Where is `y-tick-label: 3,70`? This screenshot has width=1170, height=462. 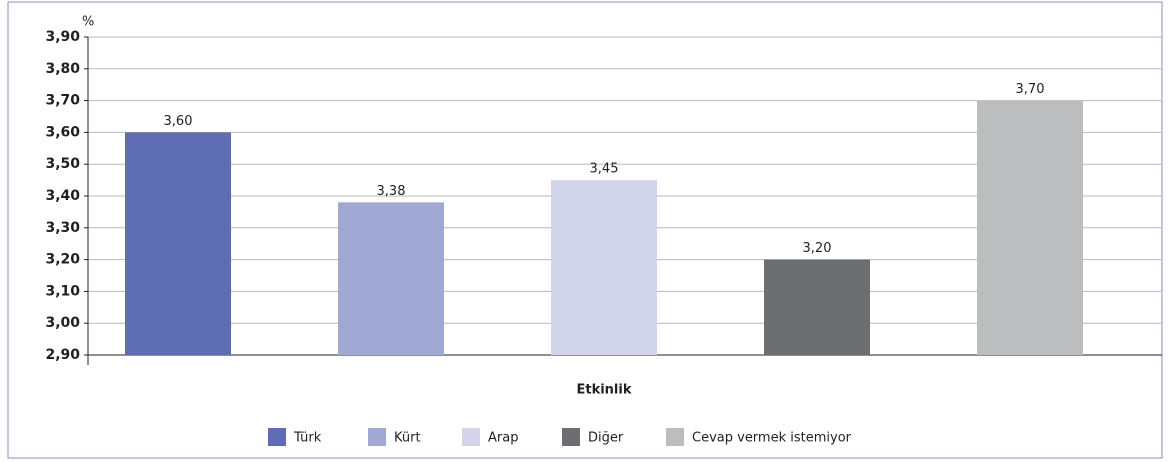 y-tick-label: 3,70 is located at coordinates (62, 101).